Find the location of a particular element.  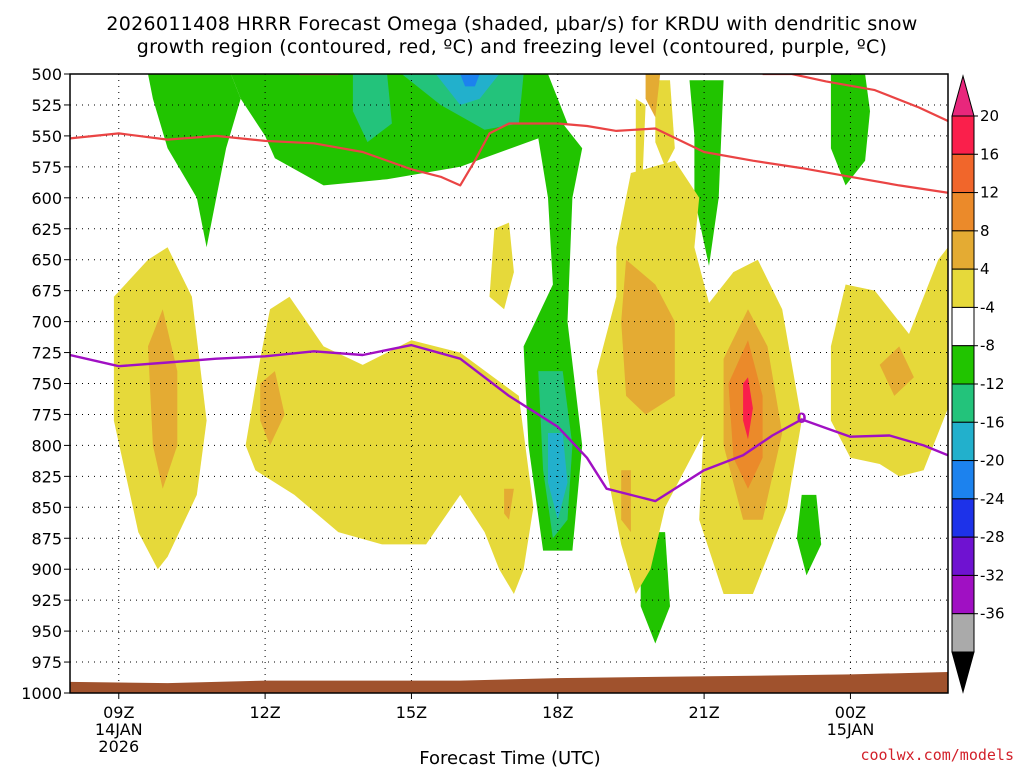

colorbar-label--24: -24 is located at coordinates (992, 499).